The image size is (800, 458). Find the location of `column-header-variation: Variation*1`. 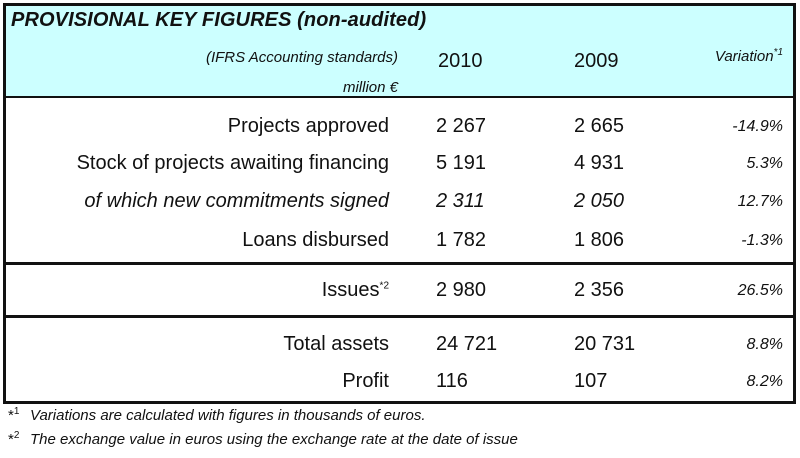

column-header-variation: Variation*1 is located at coordinates (748, 56).